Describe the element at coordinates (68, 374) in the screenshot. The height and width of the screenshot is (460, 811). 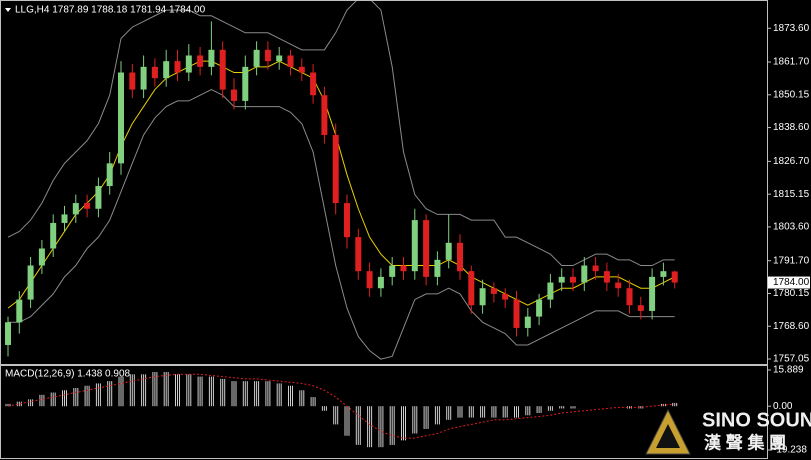
I see `macd-title: MACD(12,26,9) 1.438 0.908` at that location.